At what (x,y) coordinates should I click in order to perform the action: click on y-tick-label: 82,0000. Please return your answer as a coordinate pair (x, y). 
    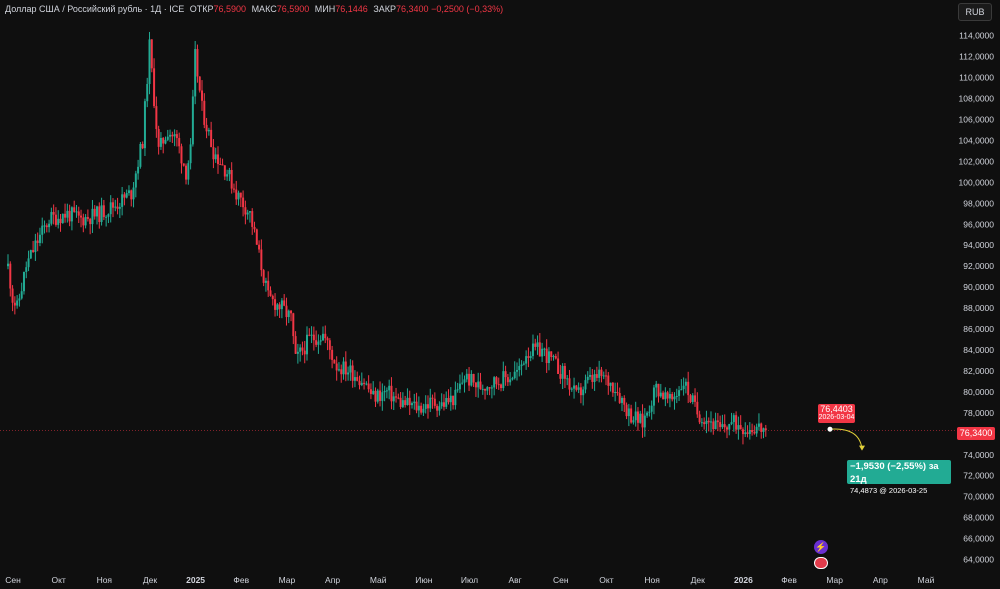
    Looking at the image, I should click on (978, 371).